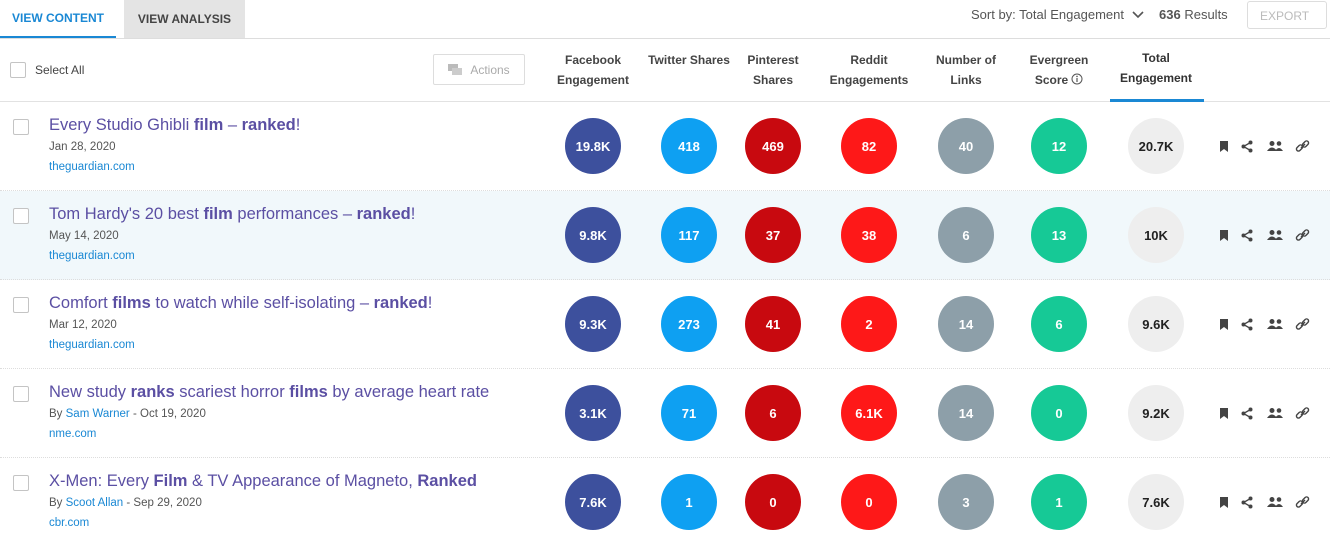 The height and width of the screenshot is (544, 1330). What do you see at coordinates (689, 60) in the screenshot?
I see `column-header: Twitter Shares` at bounding box center [689, 60].